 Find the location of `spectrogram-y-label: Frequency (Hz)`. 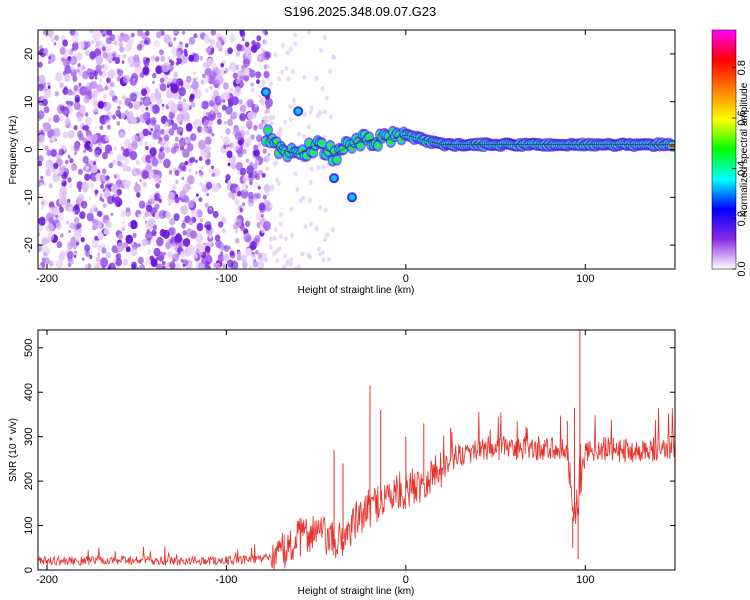

spectrogram-y-label: Frequency (Hz) is located at coordinates (13, 150).